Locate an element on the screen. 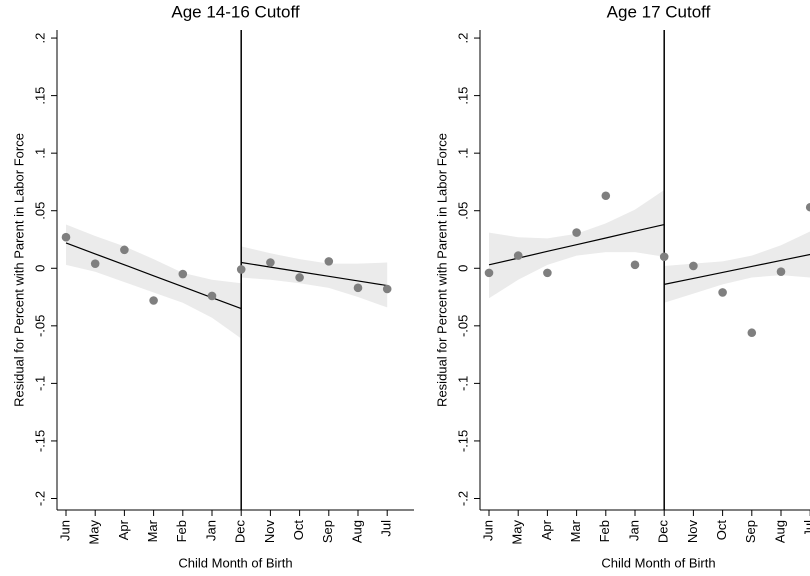 The image size is (810, 576). chart-title: Age 14-16 Cutoff is located at coordinates (235, 11).